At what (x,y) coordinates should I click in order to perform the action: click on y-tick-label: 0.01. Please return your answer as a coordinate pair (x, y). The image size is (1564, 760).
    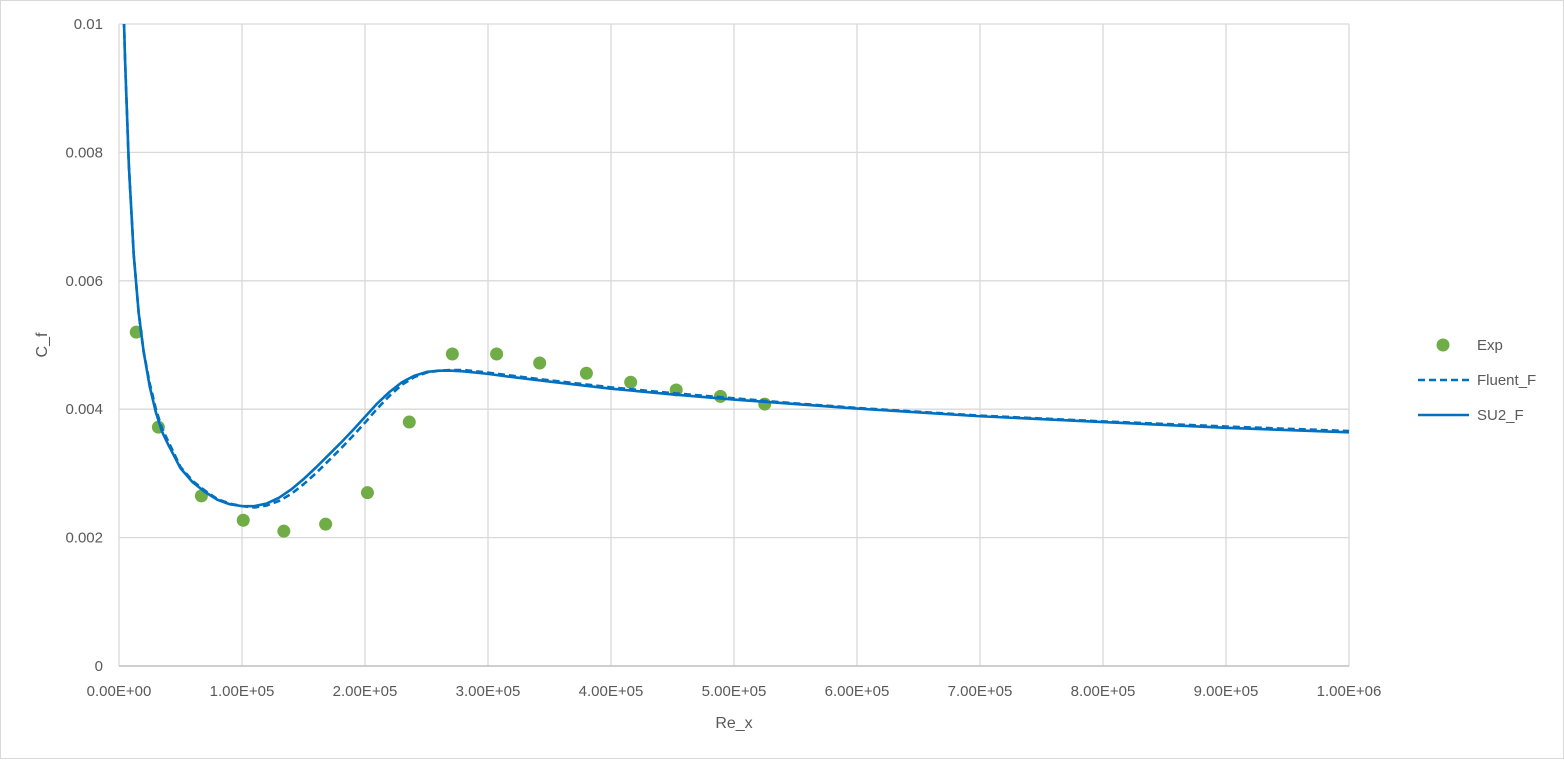
    Looking at the image, I should click on (88, 24).